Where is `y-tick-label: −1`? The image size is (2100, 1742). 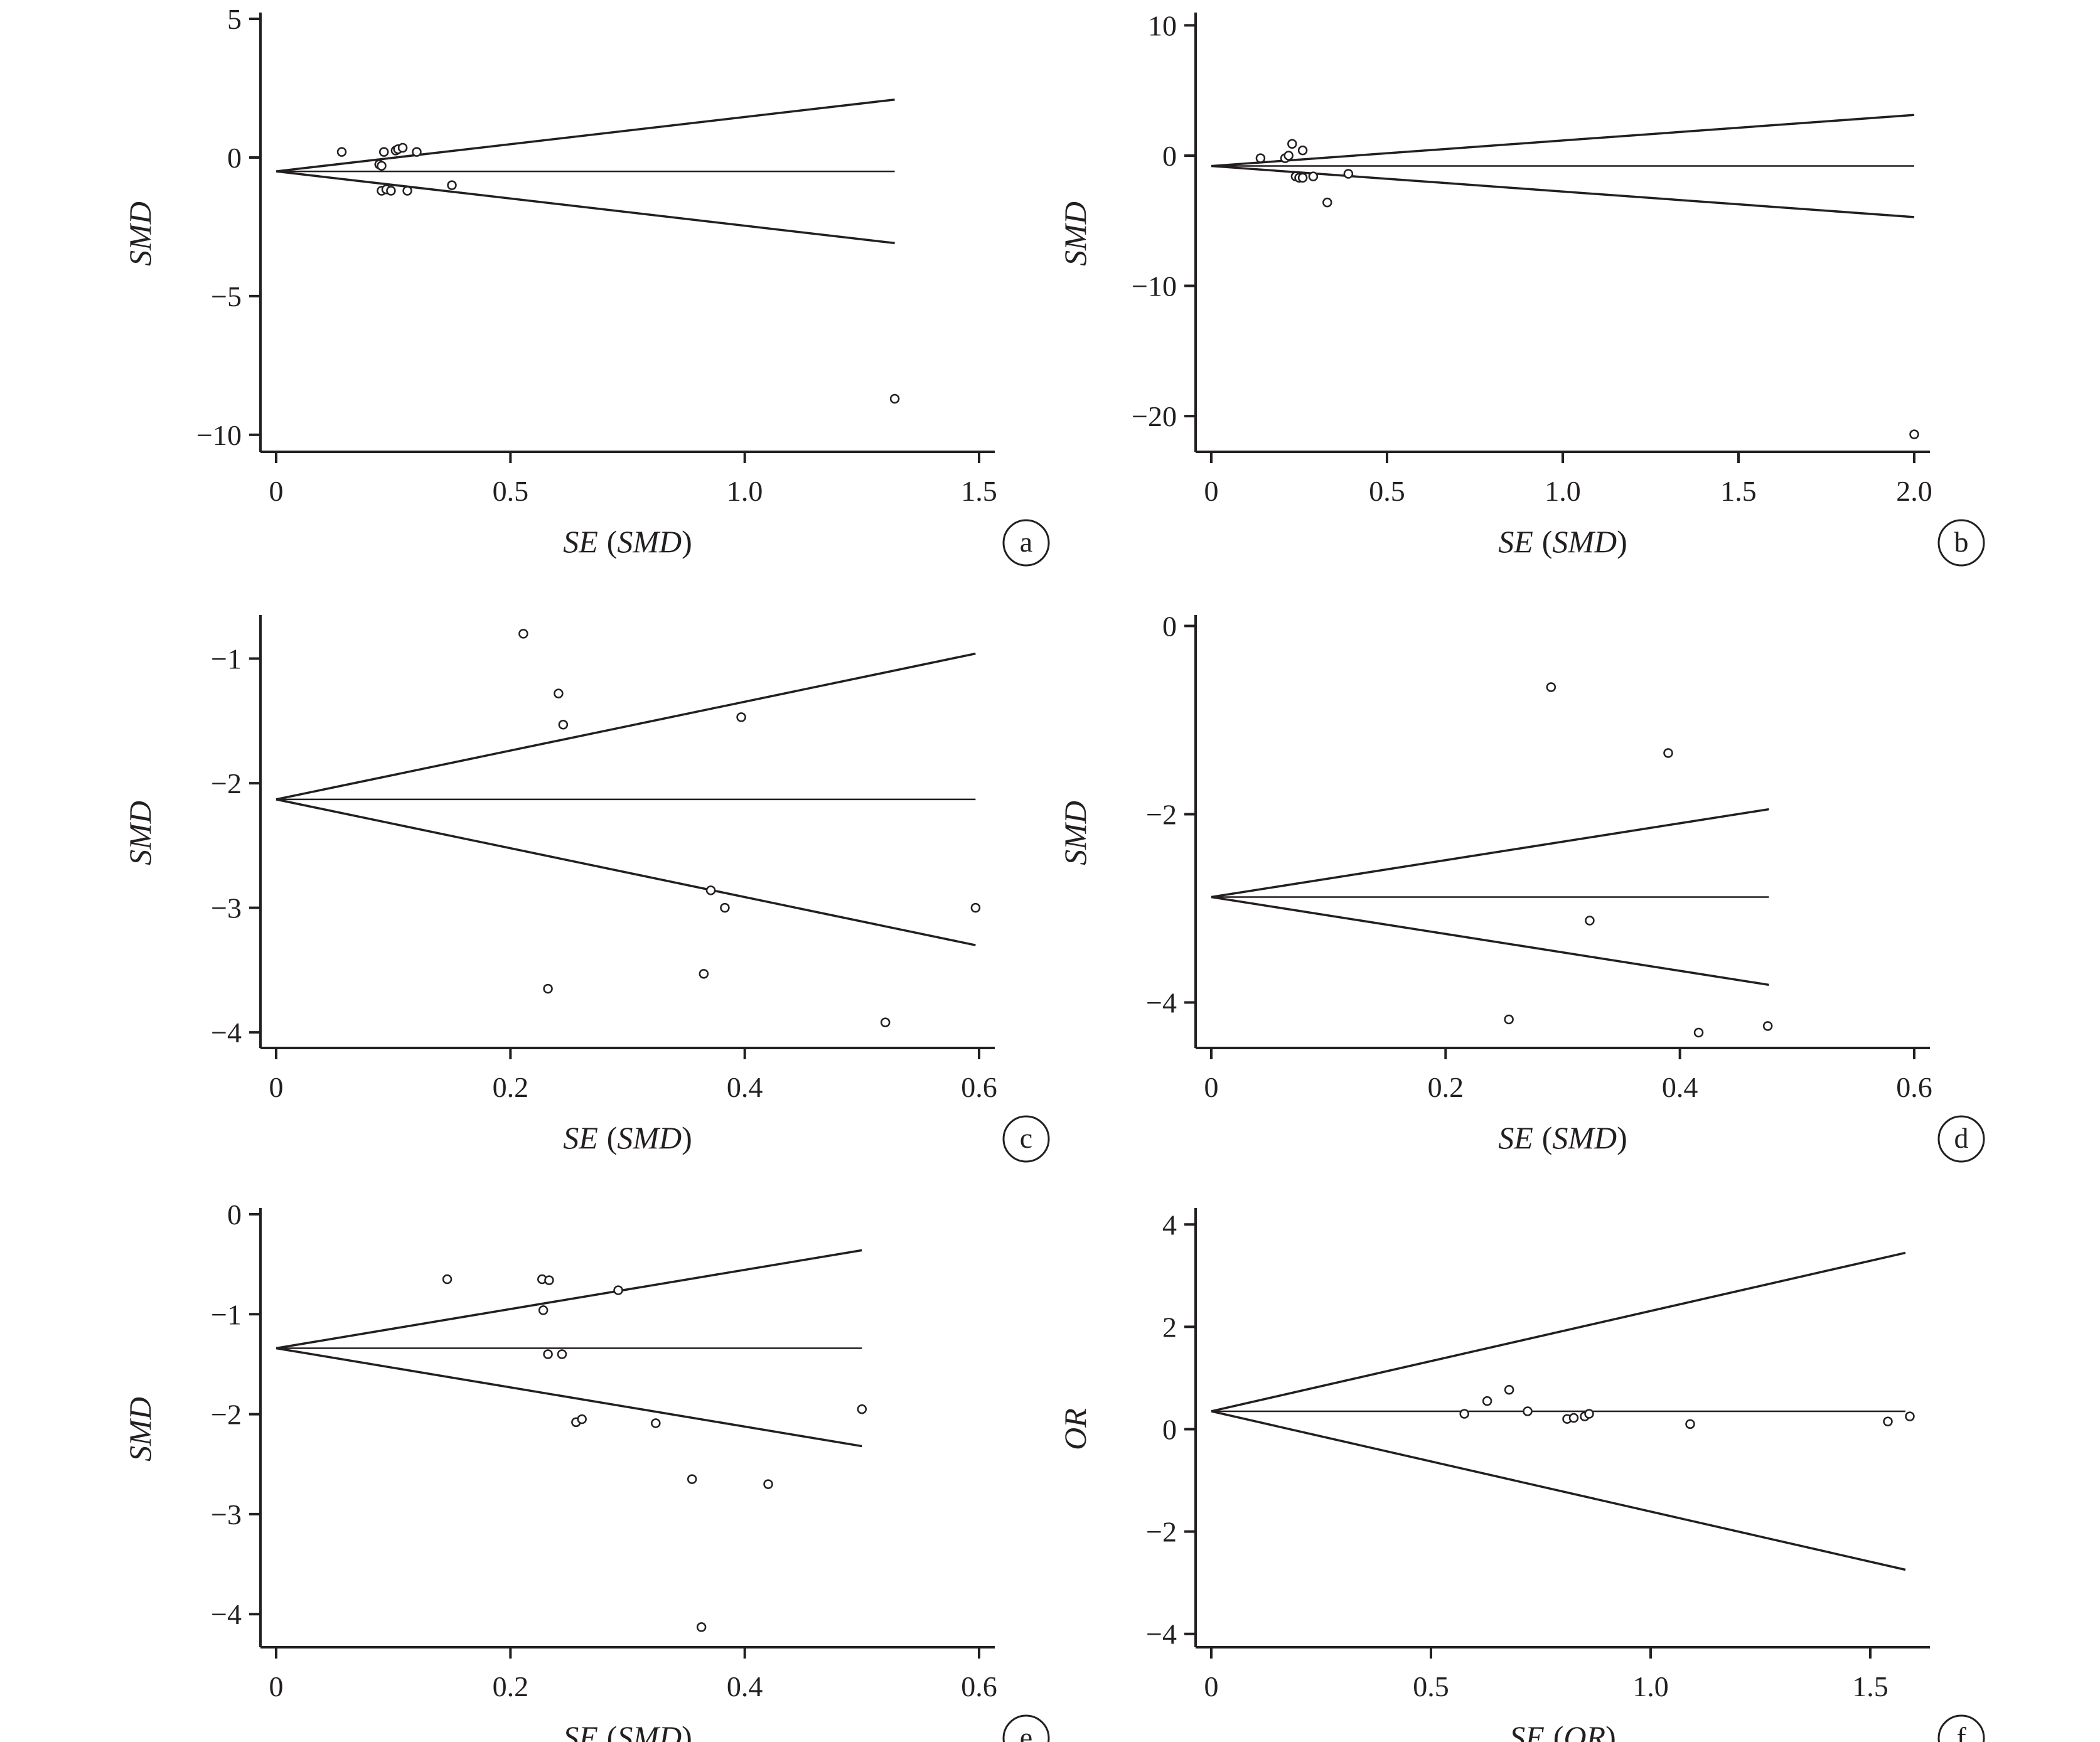 y-tick-label: −1 is located at coordinates (226, 1314).